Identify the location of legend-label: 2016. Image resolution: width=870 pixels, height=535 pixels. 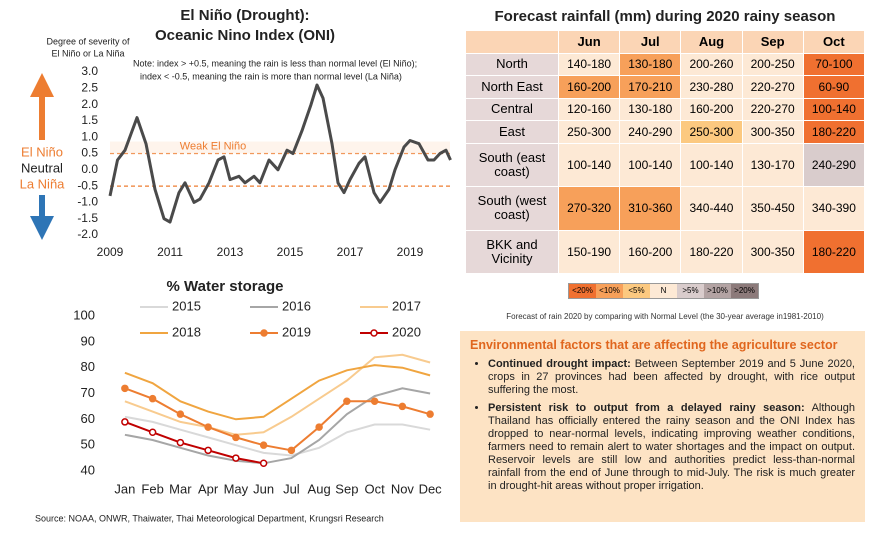
(296, 305).